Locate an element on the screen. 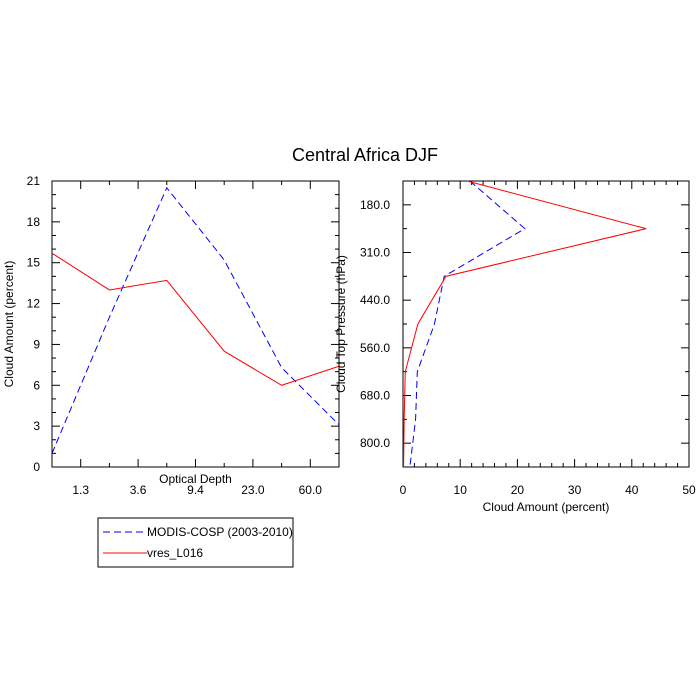 This screenshot has height=700, width=700. y-tick-label: 9 is located at coordinates (36, 344).